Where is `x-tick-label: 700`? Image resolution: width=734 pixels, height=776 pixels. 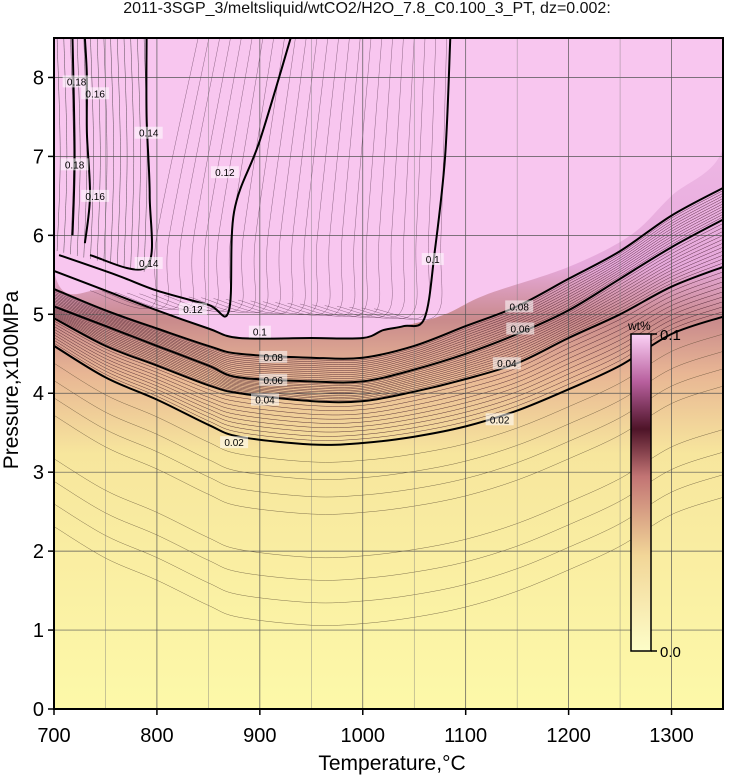
x-tick-label: 700 is located at coordinates (53, 736).